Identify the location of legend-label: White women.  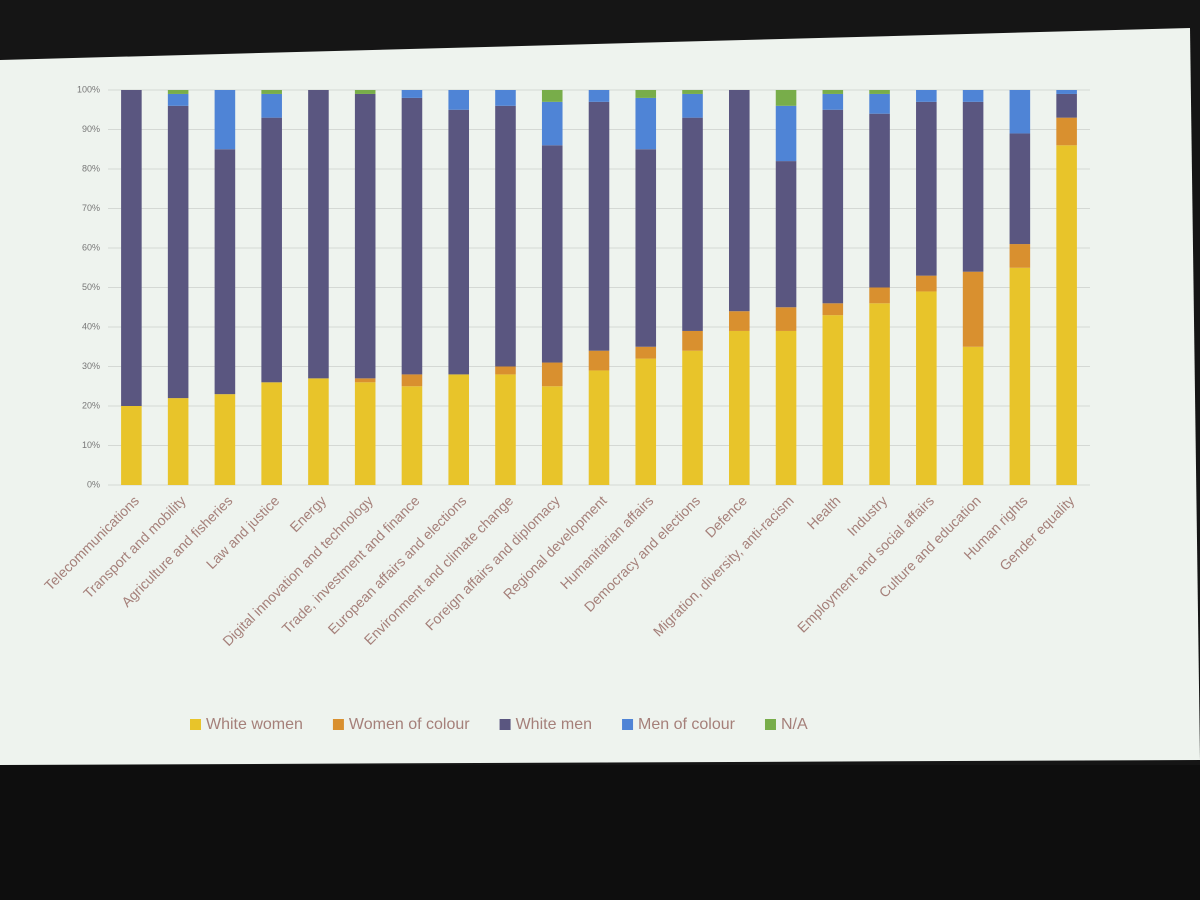
(254, 724).